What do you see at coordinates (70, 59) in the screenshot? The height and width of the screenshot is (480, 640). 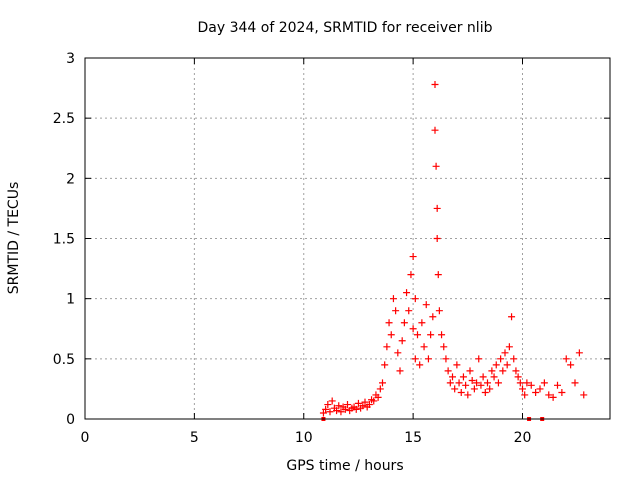 I see `y-tick-label: 3` at bounding box center [70, 59].